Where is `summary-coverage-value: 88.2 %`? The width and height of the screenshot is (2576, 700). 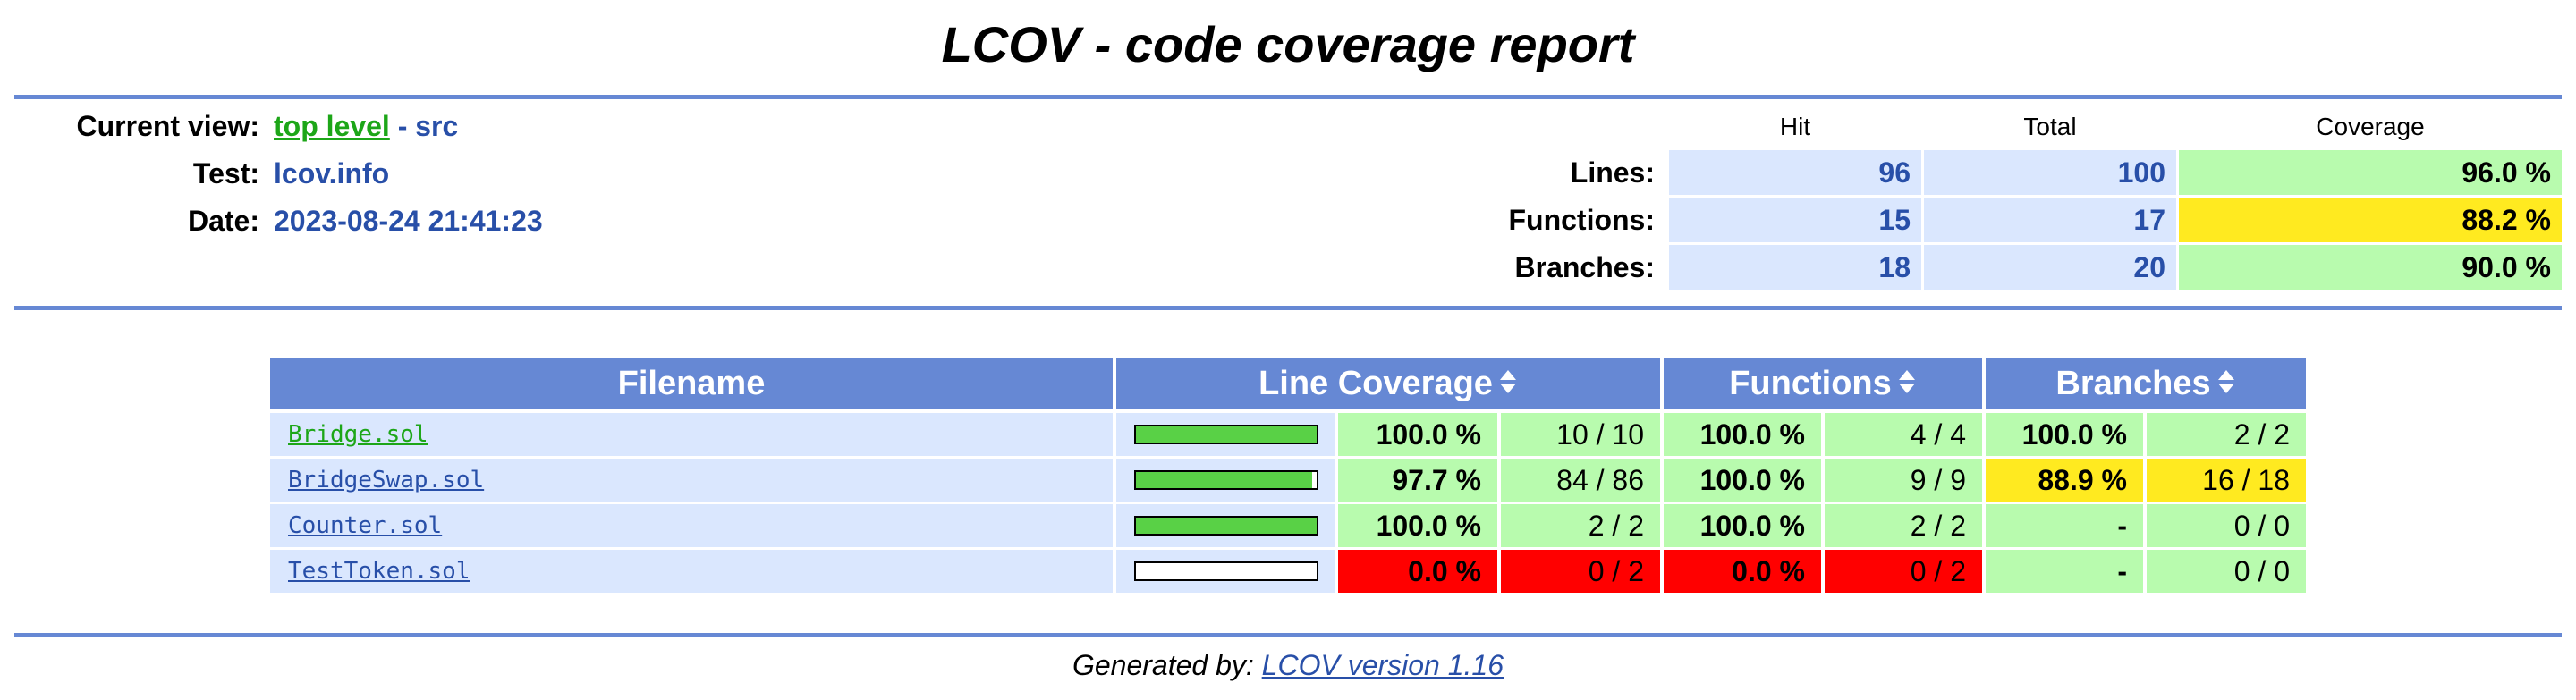 summary-coverage-value: 88.2 % is located at coordinates (2370, 220).